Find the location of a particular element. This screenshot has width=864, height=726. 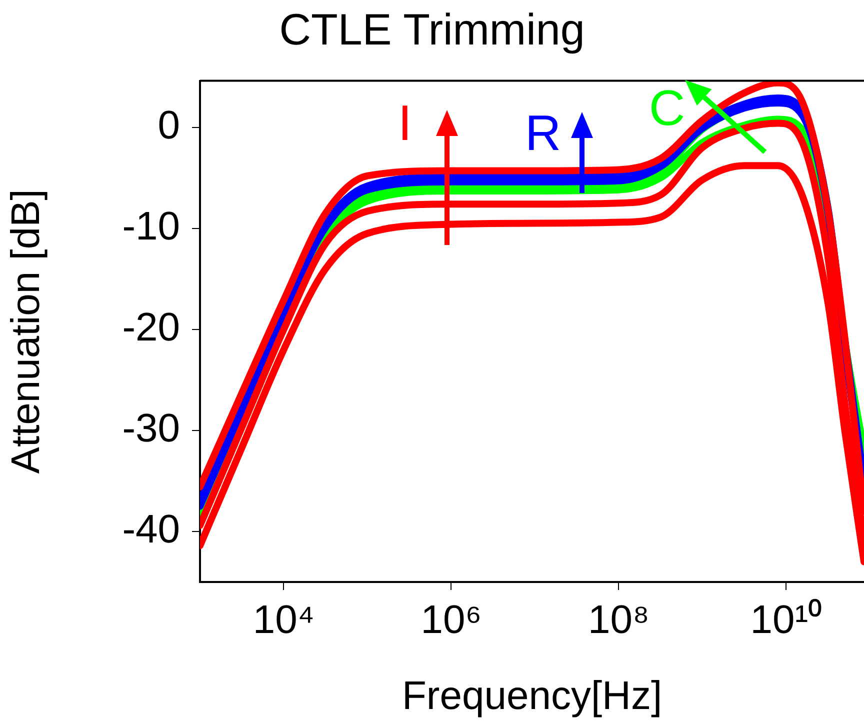

y-tick-label: -30 is located at coordinates (151, 428).